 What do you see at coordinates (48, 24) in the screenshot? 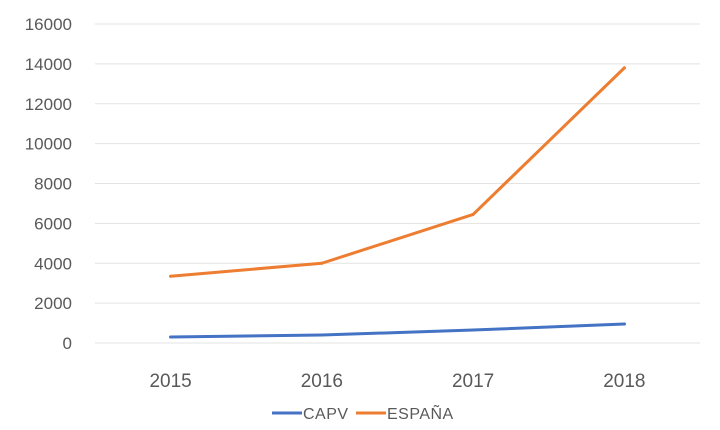
I see `y-tick-label: 16000` at bounding box center [48, 24].